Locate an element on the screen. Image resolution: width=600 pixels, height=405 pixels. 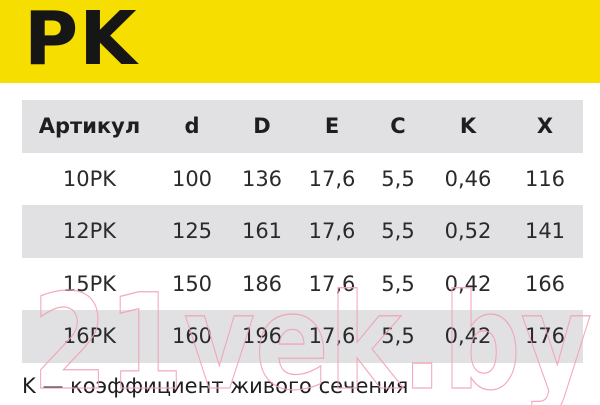
table-cell: 160 is located at coordinates (192, 336).